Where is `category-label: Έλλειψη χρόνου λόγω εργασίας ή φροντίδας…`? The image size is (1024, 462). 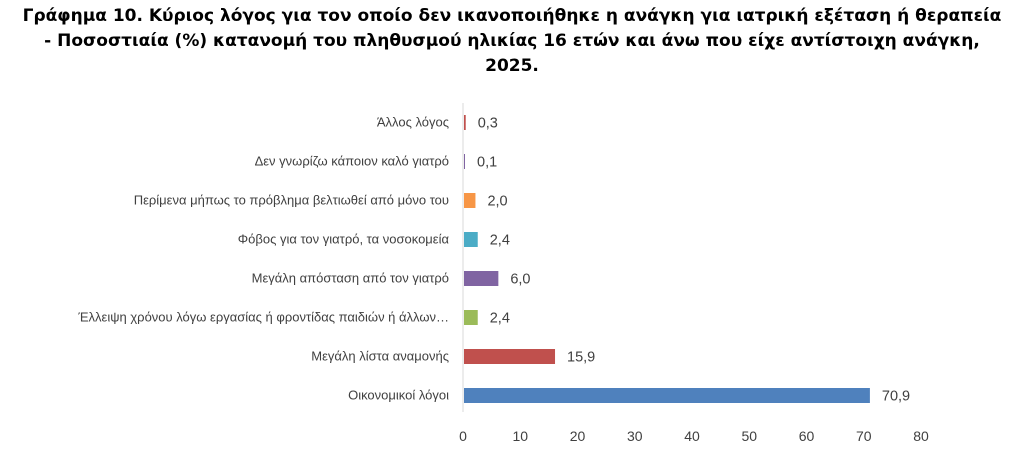
category-label: Έλλειψη χρόνου λόγω εργασίας ή φροντίδας… is located at coordinates (263, 317).